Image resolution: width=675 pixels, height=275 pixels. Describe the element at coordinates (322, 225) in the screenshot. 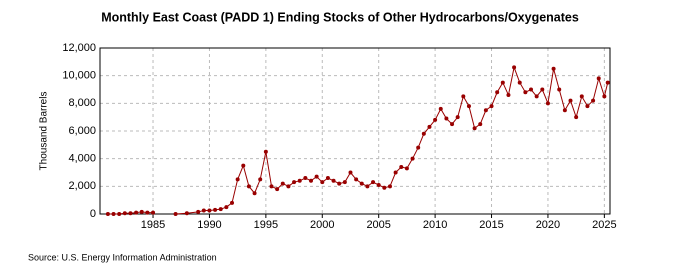

I see `x-tick-label: 2000` at that location.